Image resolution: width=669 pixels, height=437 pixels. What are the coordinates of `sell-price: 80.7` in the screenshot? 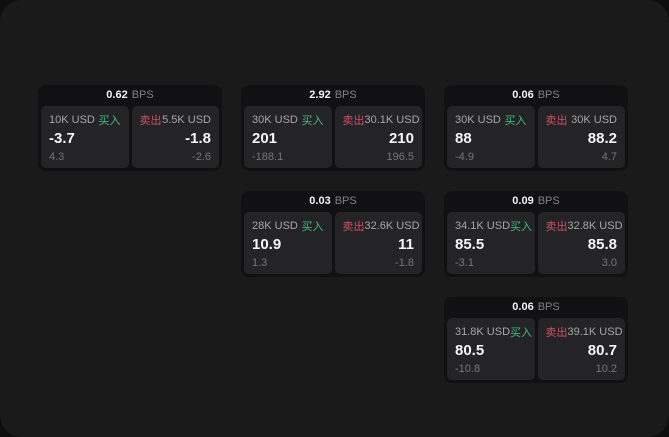 It's located at (602, 351).